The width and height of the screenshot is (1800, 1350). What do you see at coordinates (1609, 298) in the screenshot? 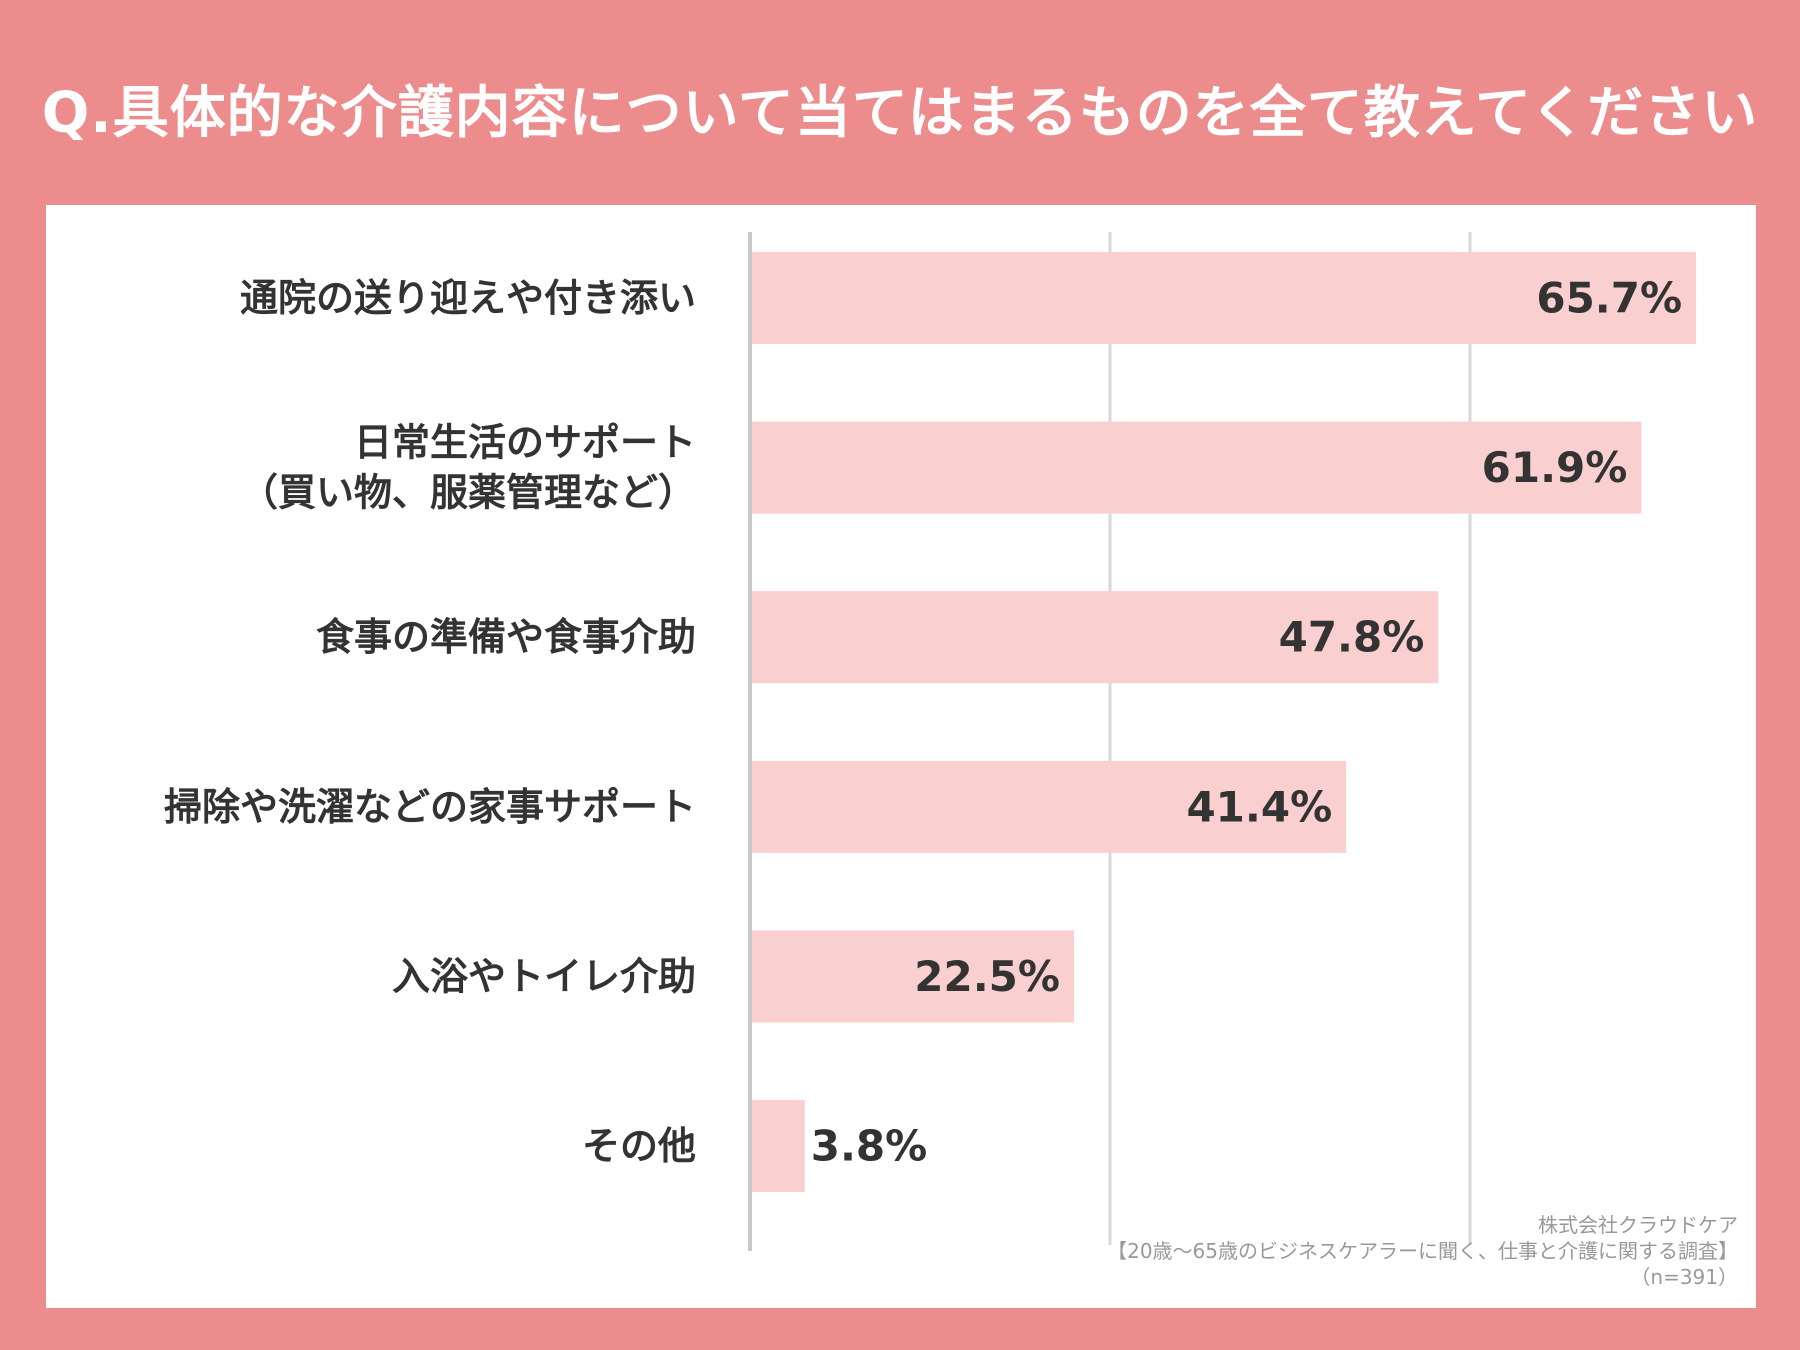
I see `value-label-0: 65.7%` at bounding box center [1609, 298].